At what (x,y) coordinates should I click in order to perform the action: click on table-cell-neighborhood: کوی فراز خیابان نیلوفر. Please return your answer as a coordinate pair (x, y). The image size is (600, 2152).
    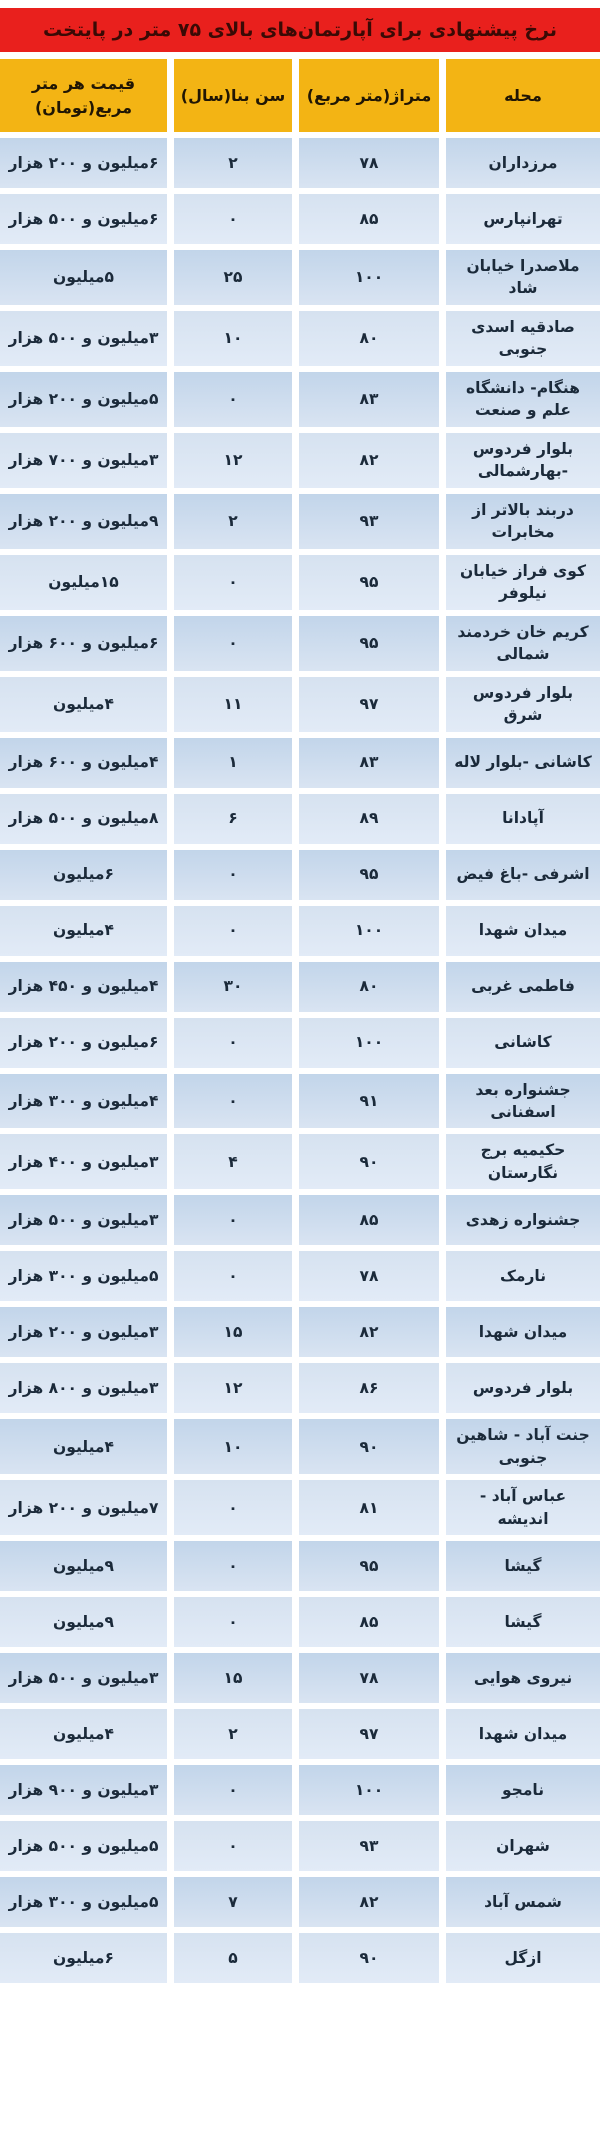
    Looking at the image, I should click on (523, 582).